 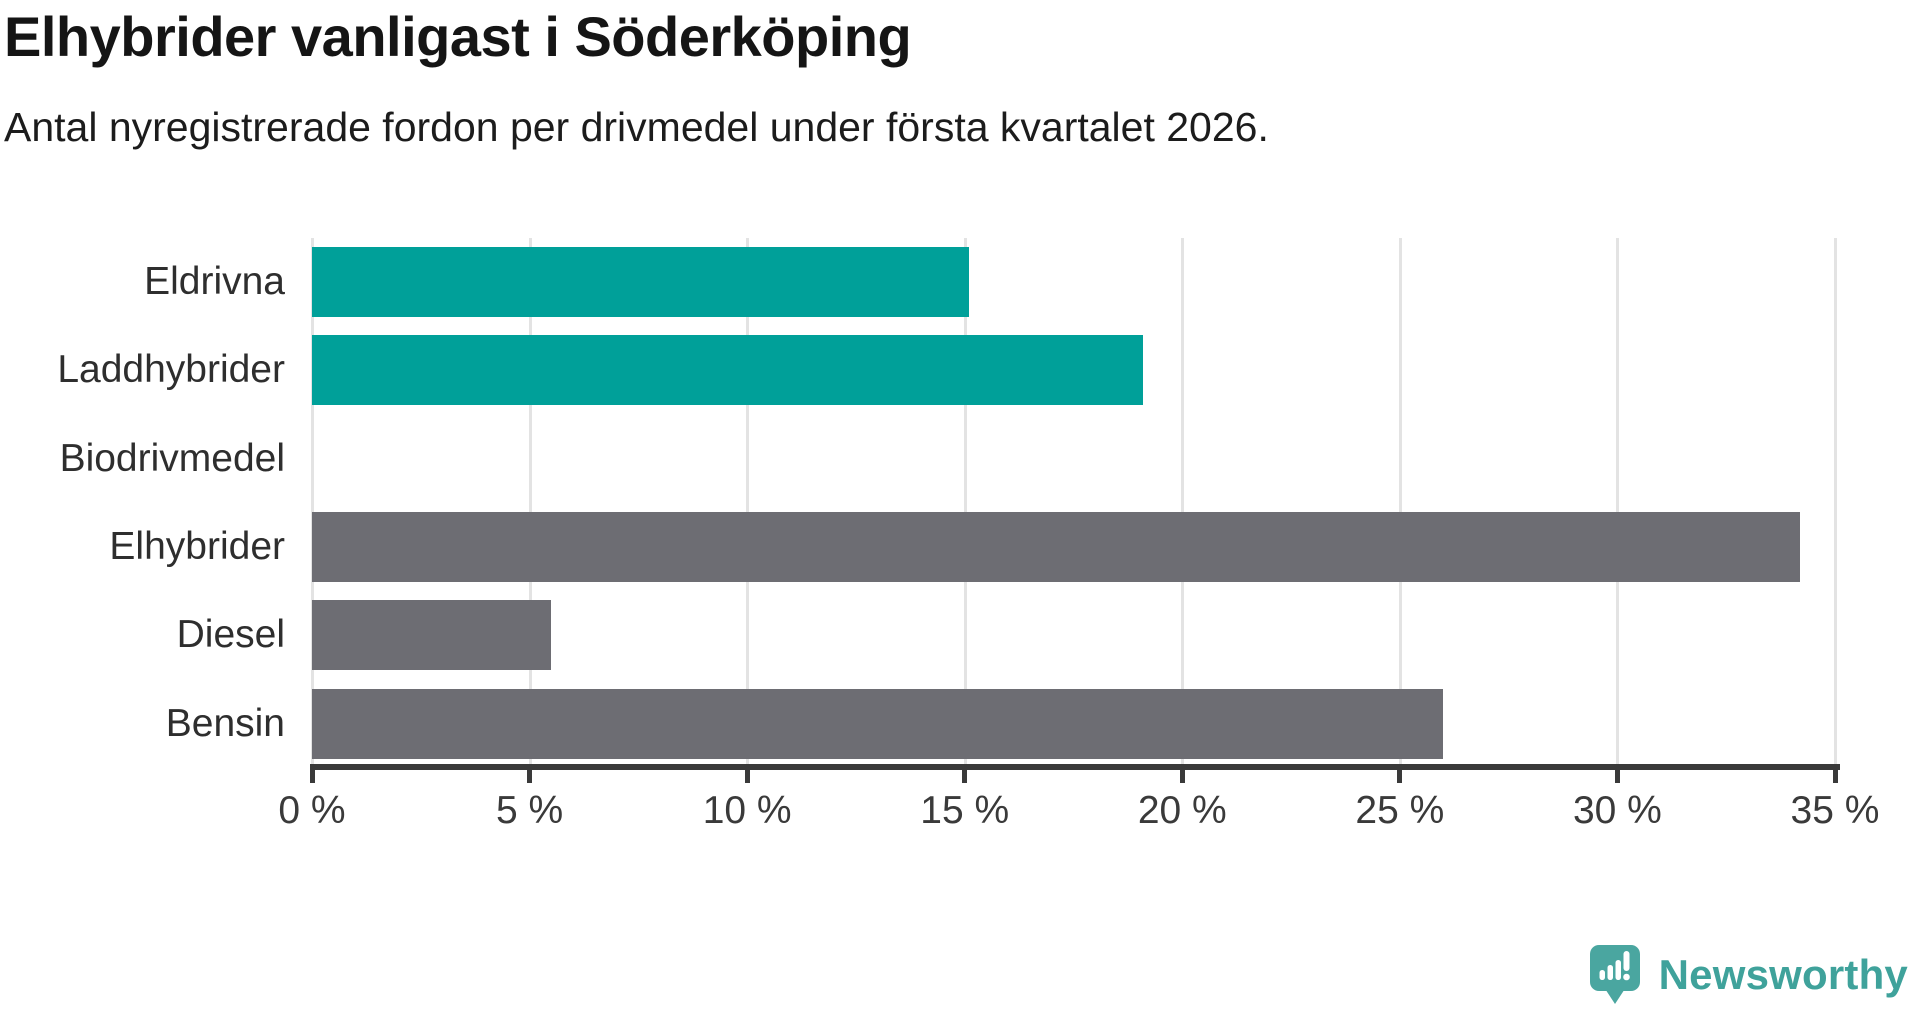 I want to click on category-label-elhybrider: Elhybrider, so click(x=197, y=546).